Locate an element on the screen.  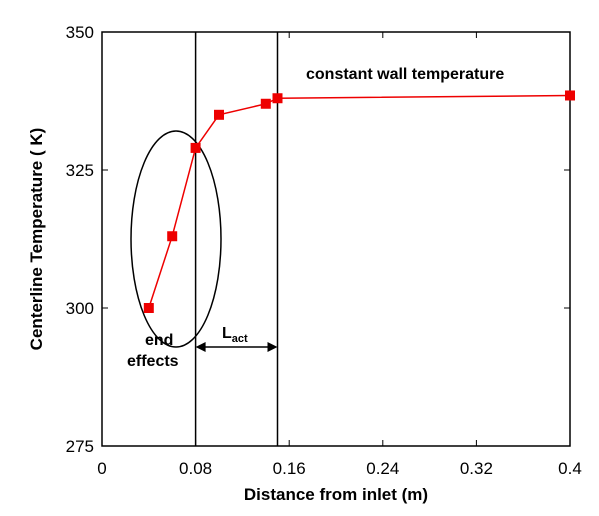
lact-arrow is located at coordinates (236, 347).